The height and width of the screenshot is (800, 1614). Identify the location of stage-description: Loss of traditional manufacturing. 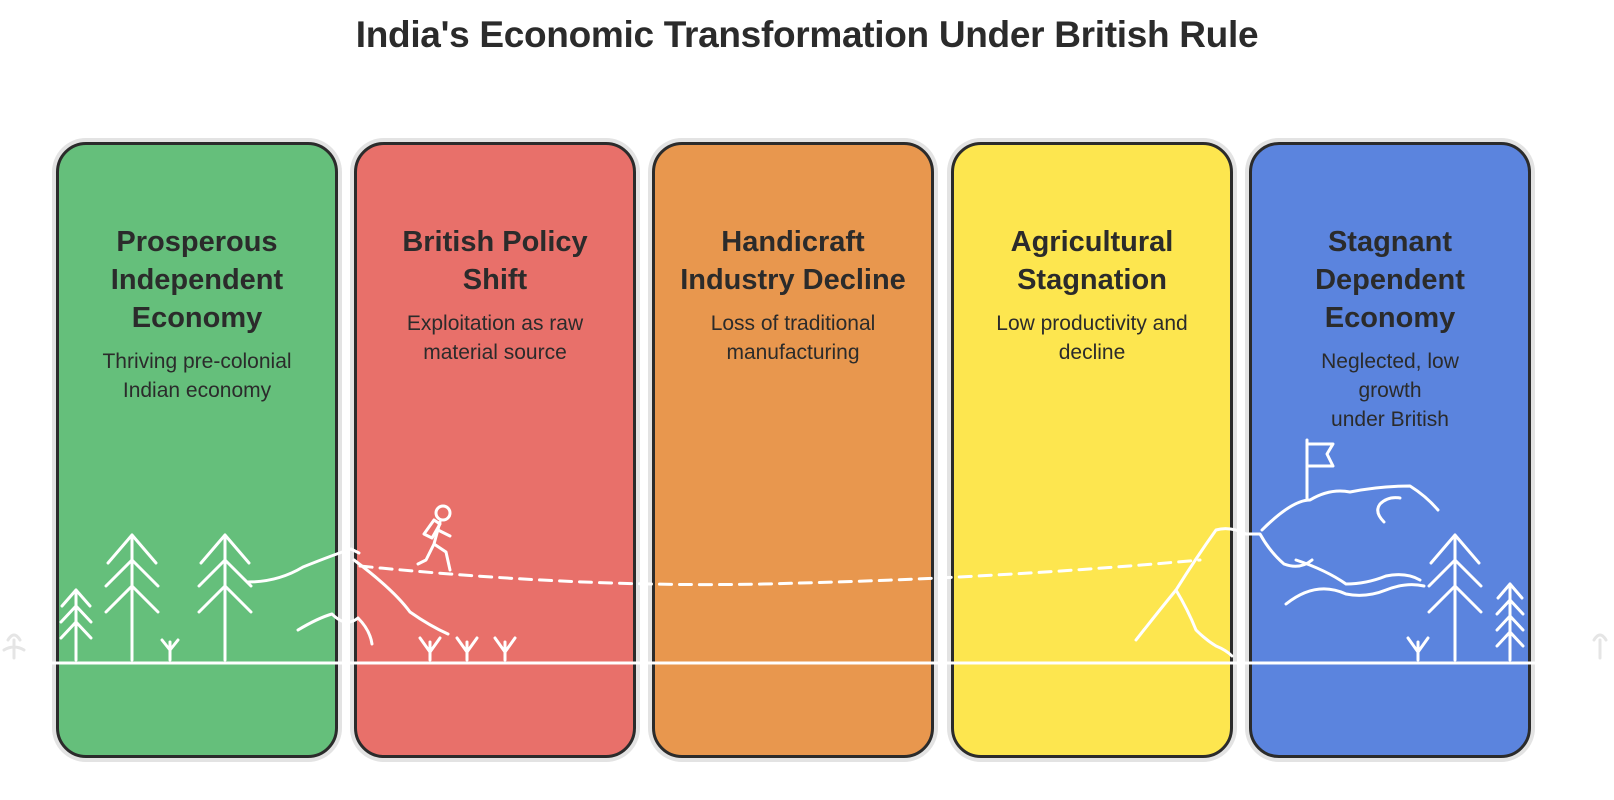
(793, 338).